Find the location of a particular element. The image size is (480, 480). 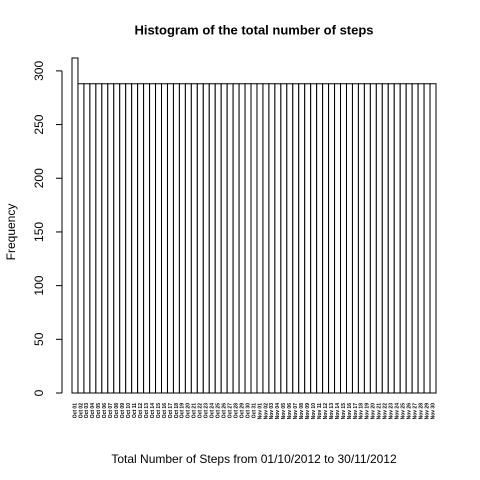

x-tick-label: Nov 14 is located at coordinates (338, 411).